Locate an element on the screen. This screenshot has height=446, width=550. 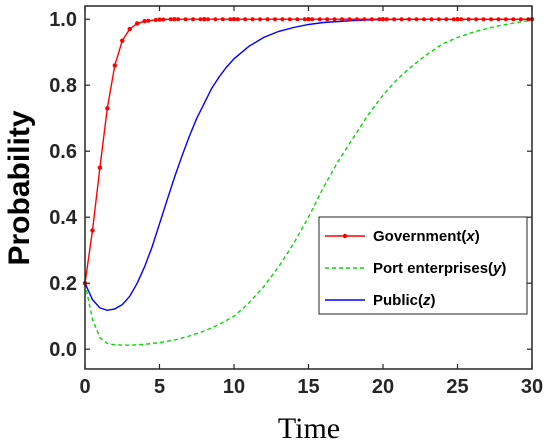
legend-label-part: Government( is located at coordinates (419, 236).